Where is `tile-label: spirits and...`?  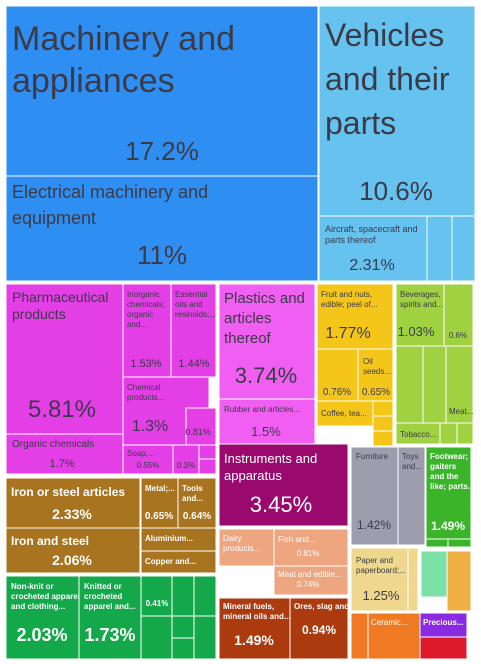
tile-label: spirits and... is located at coordinates (421, 304).